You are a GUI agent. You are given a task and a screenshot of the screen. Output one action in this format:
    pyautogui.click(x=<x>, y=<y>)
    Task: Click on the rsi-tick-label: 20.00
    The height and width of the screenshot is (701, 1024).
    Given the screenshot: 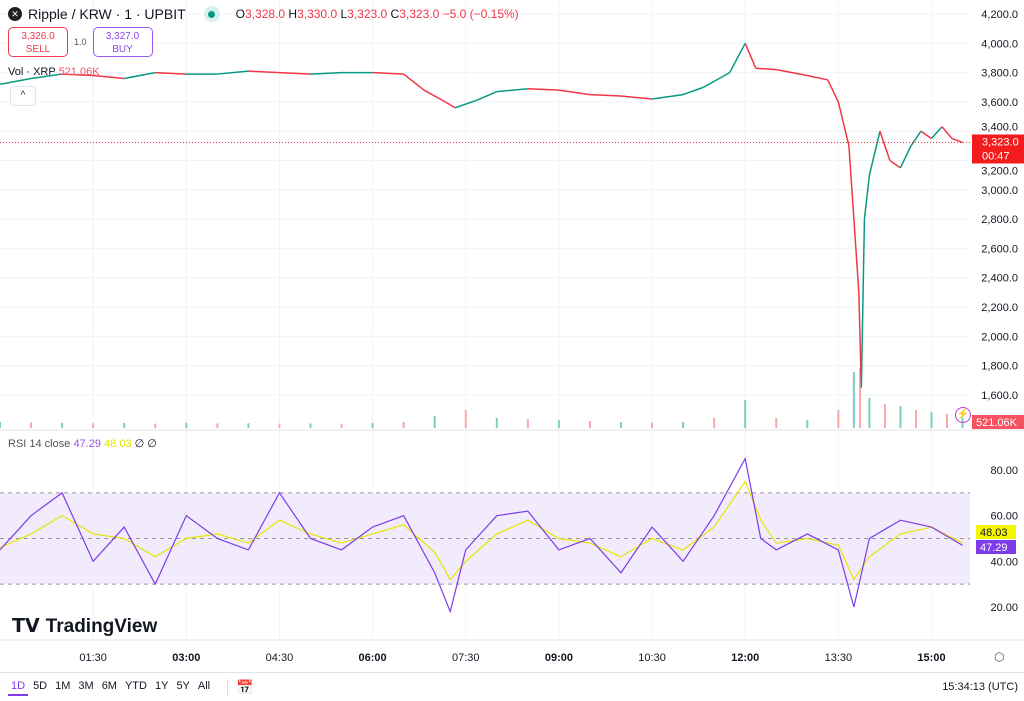 What is the action you would take?
    pyautogui.click(x=1004, y=608)
    